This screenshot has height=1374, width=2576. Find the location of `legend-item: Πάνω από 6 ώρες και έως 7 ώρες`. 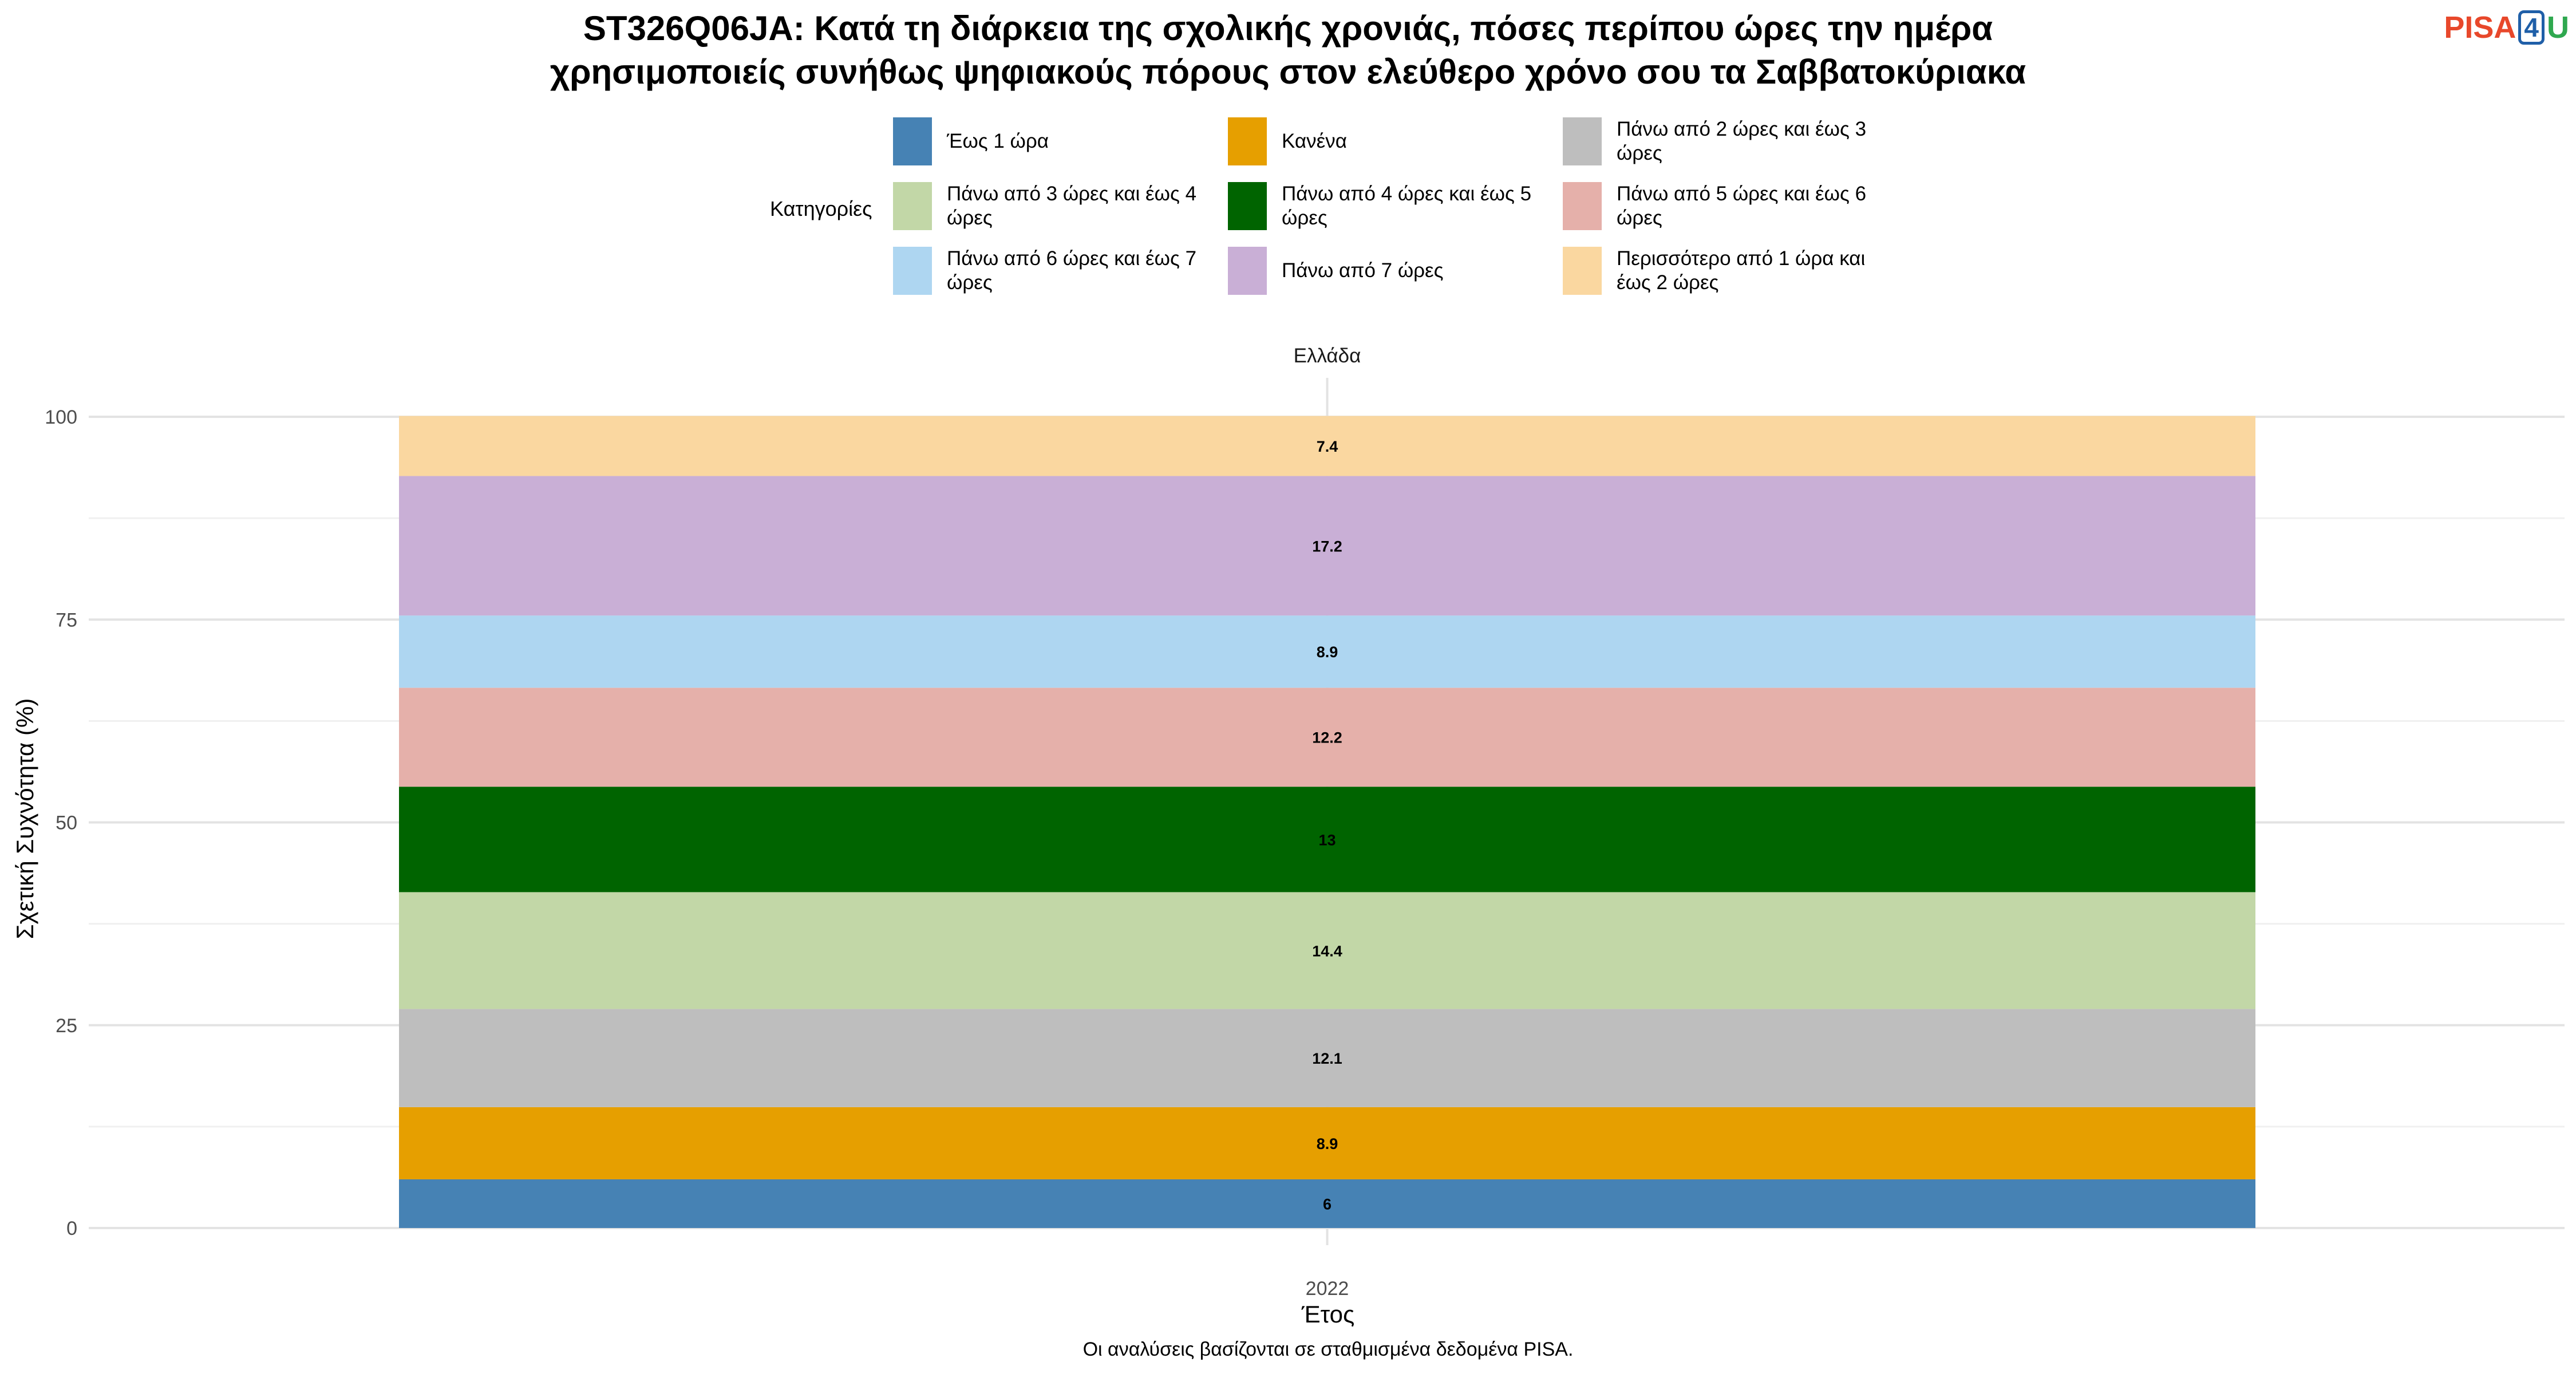

legend-item: Πάνω από 6 ώρες και έως 7 ώρες is located at coordinates (1054, 271).